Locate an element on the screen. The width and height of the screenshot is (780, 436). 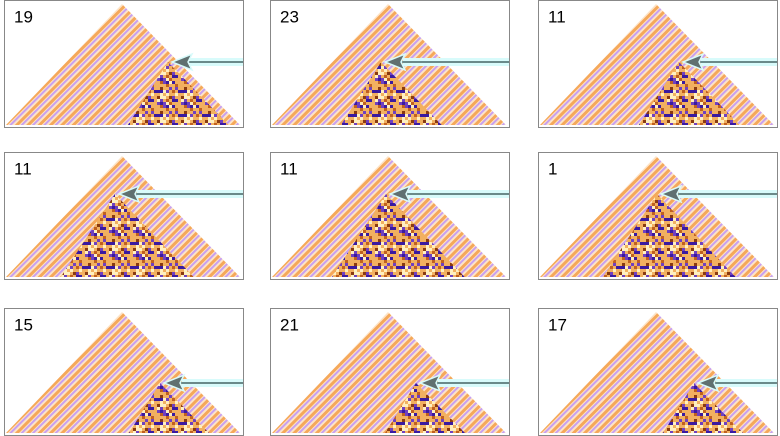
panel: 17 is located at coordinates (658, 372).